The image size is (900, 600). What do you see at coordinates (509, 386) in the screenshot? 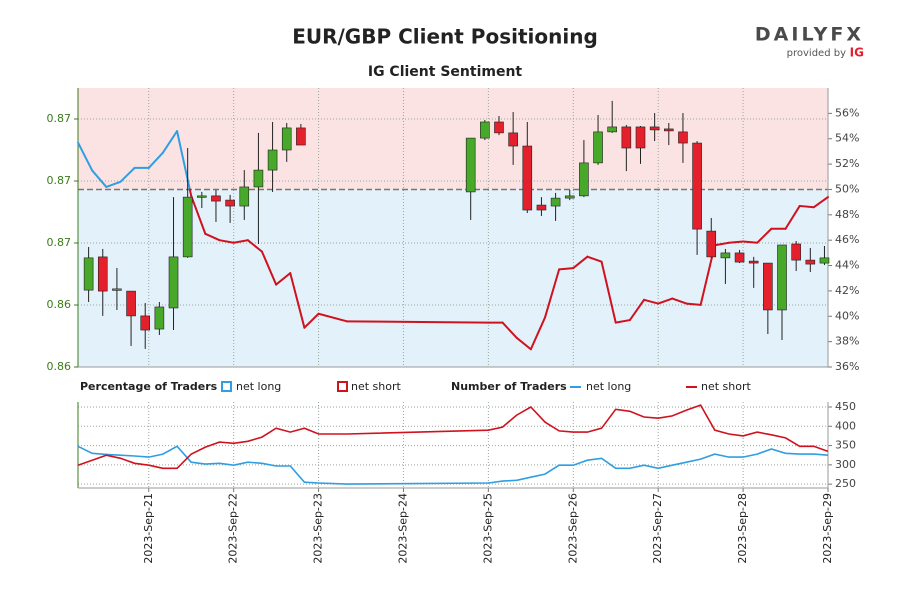
I see `legend-title: Number of Traders` at bounding box center [509, 386].